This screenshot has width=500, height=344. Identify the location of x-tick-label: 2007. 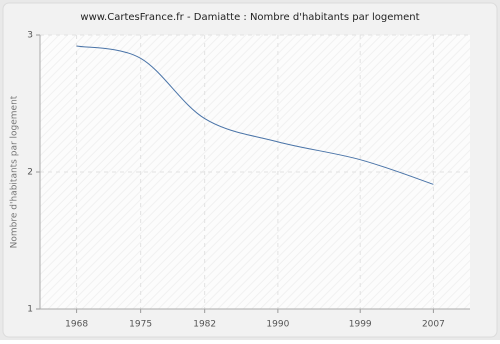
(433, 325).